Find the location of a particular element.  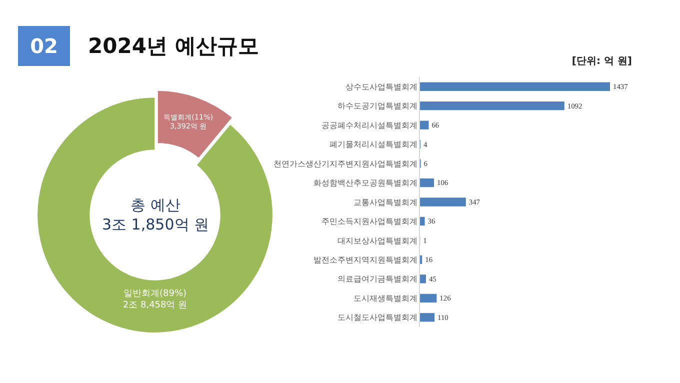

y-tick-label: 폐기물처리시설특별회계 is located at coordinates (373, 145).